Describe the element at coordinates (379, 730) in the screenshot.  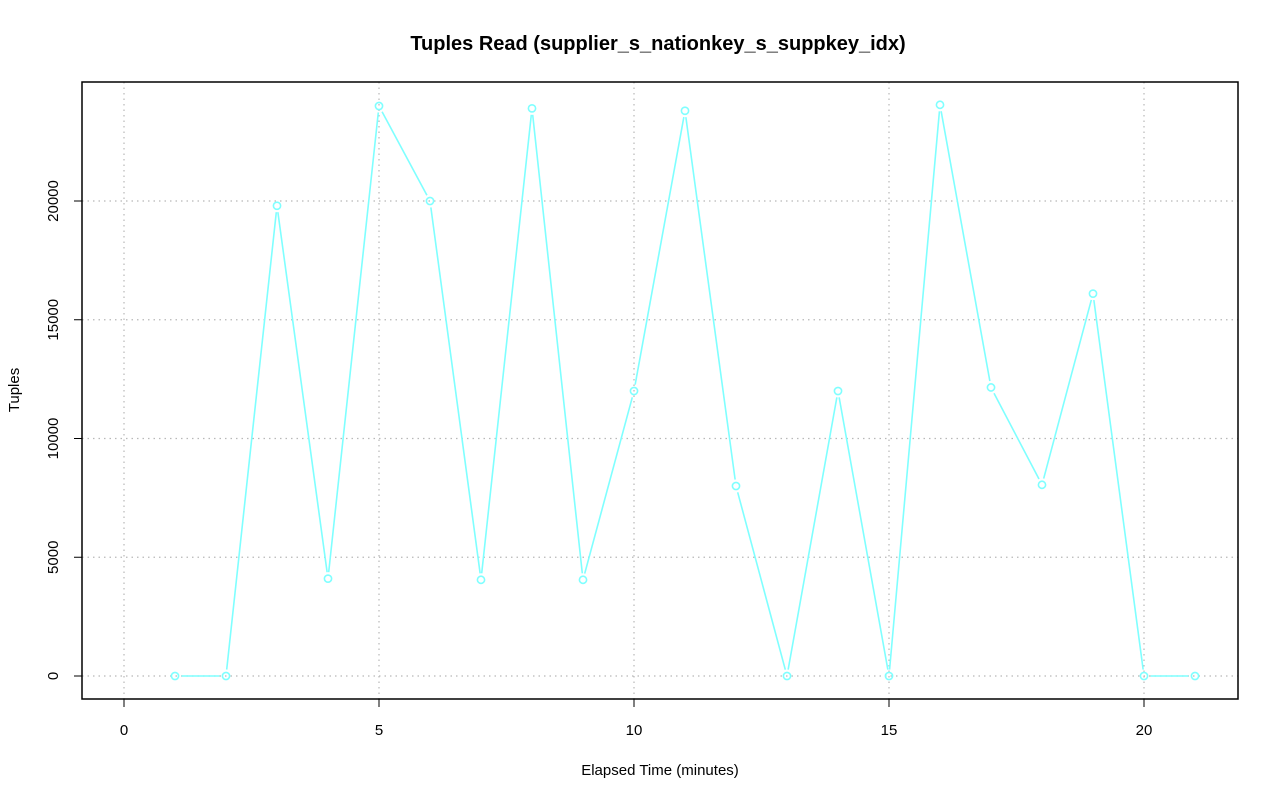
I see `x-tick-label: 5` at that location.